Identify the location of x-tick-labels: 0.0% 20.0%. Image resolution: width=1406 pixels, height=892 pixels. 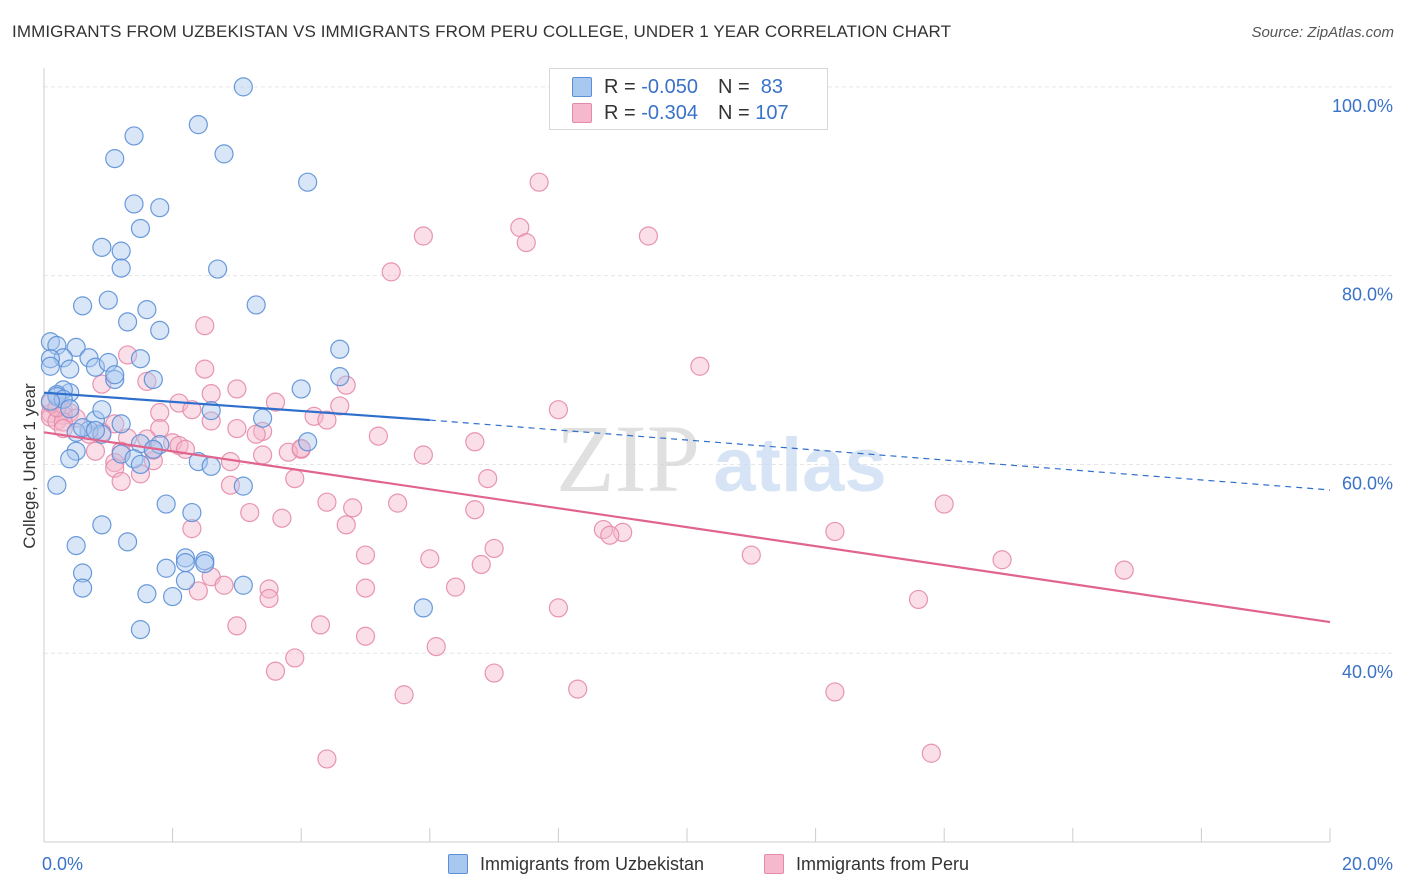
(717, 864).